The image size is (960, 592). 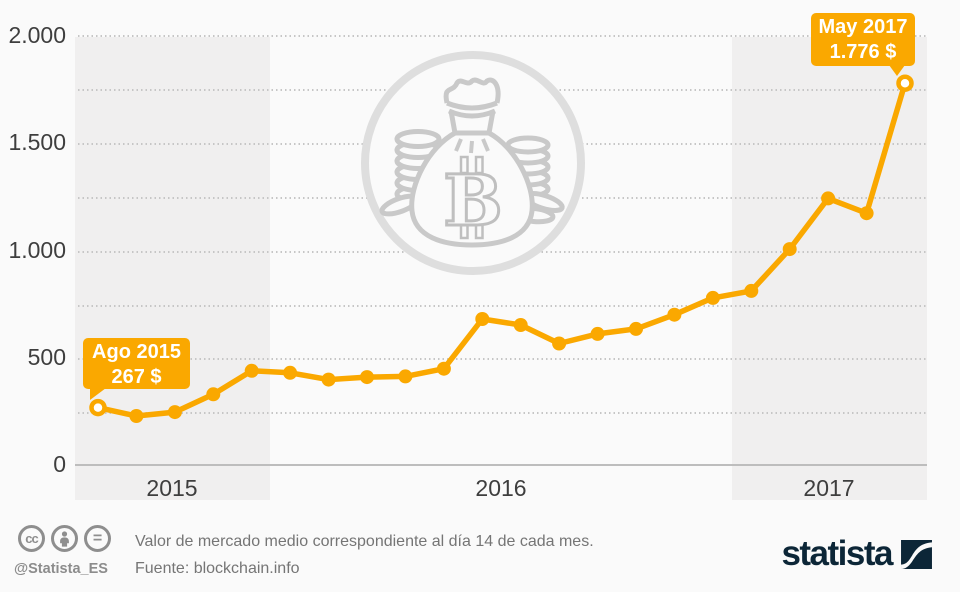 I want to click on data-point-abr-2016, so click(x=405, y=376).